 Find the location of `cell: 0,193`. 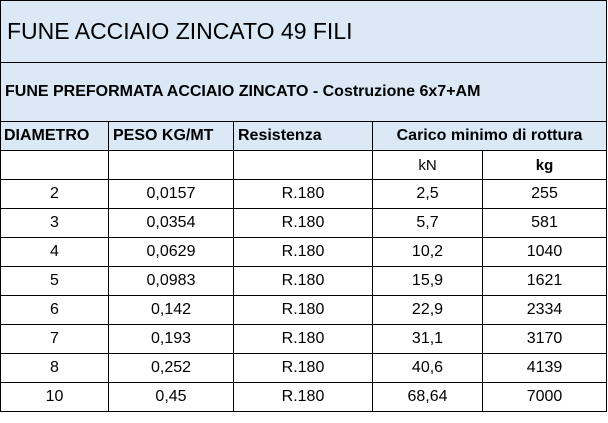

cell: 0,193 is located at coordinates (171, 339).